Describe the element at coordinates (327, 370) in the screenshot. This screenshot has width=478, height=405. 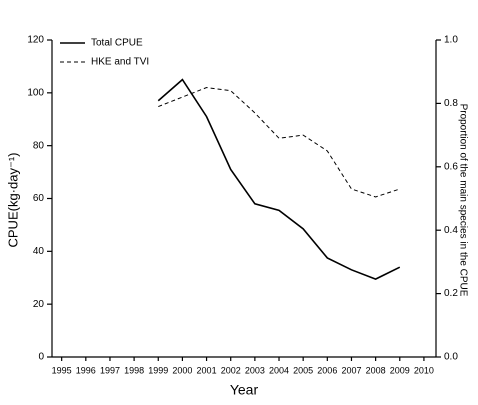
I see `x-tick-label: 2006` at that location.